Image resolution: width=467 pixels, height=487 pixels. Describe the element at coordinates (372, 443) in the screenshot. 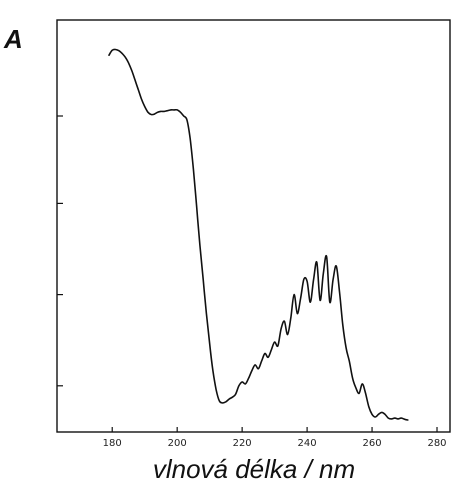

I see `x-tick-label-260: 260` at that location.